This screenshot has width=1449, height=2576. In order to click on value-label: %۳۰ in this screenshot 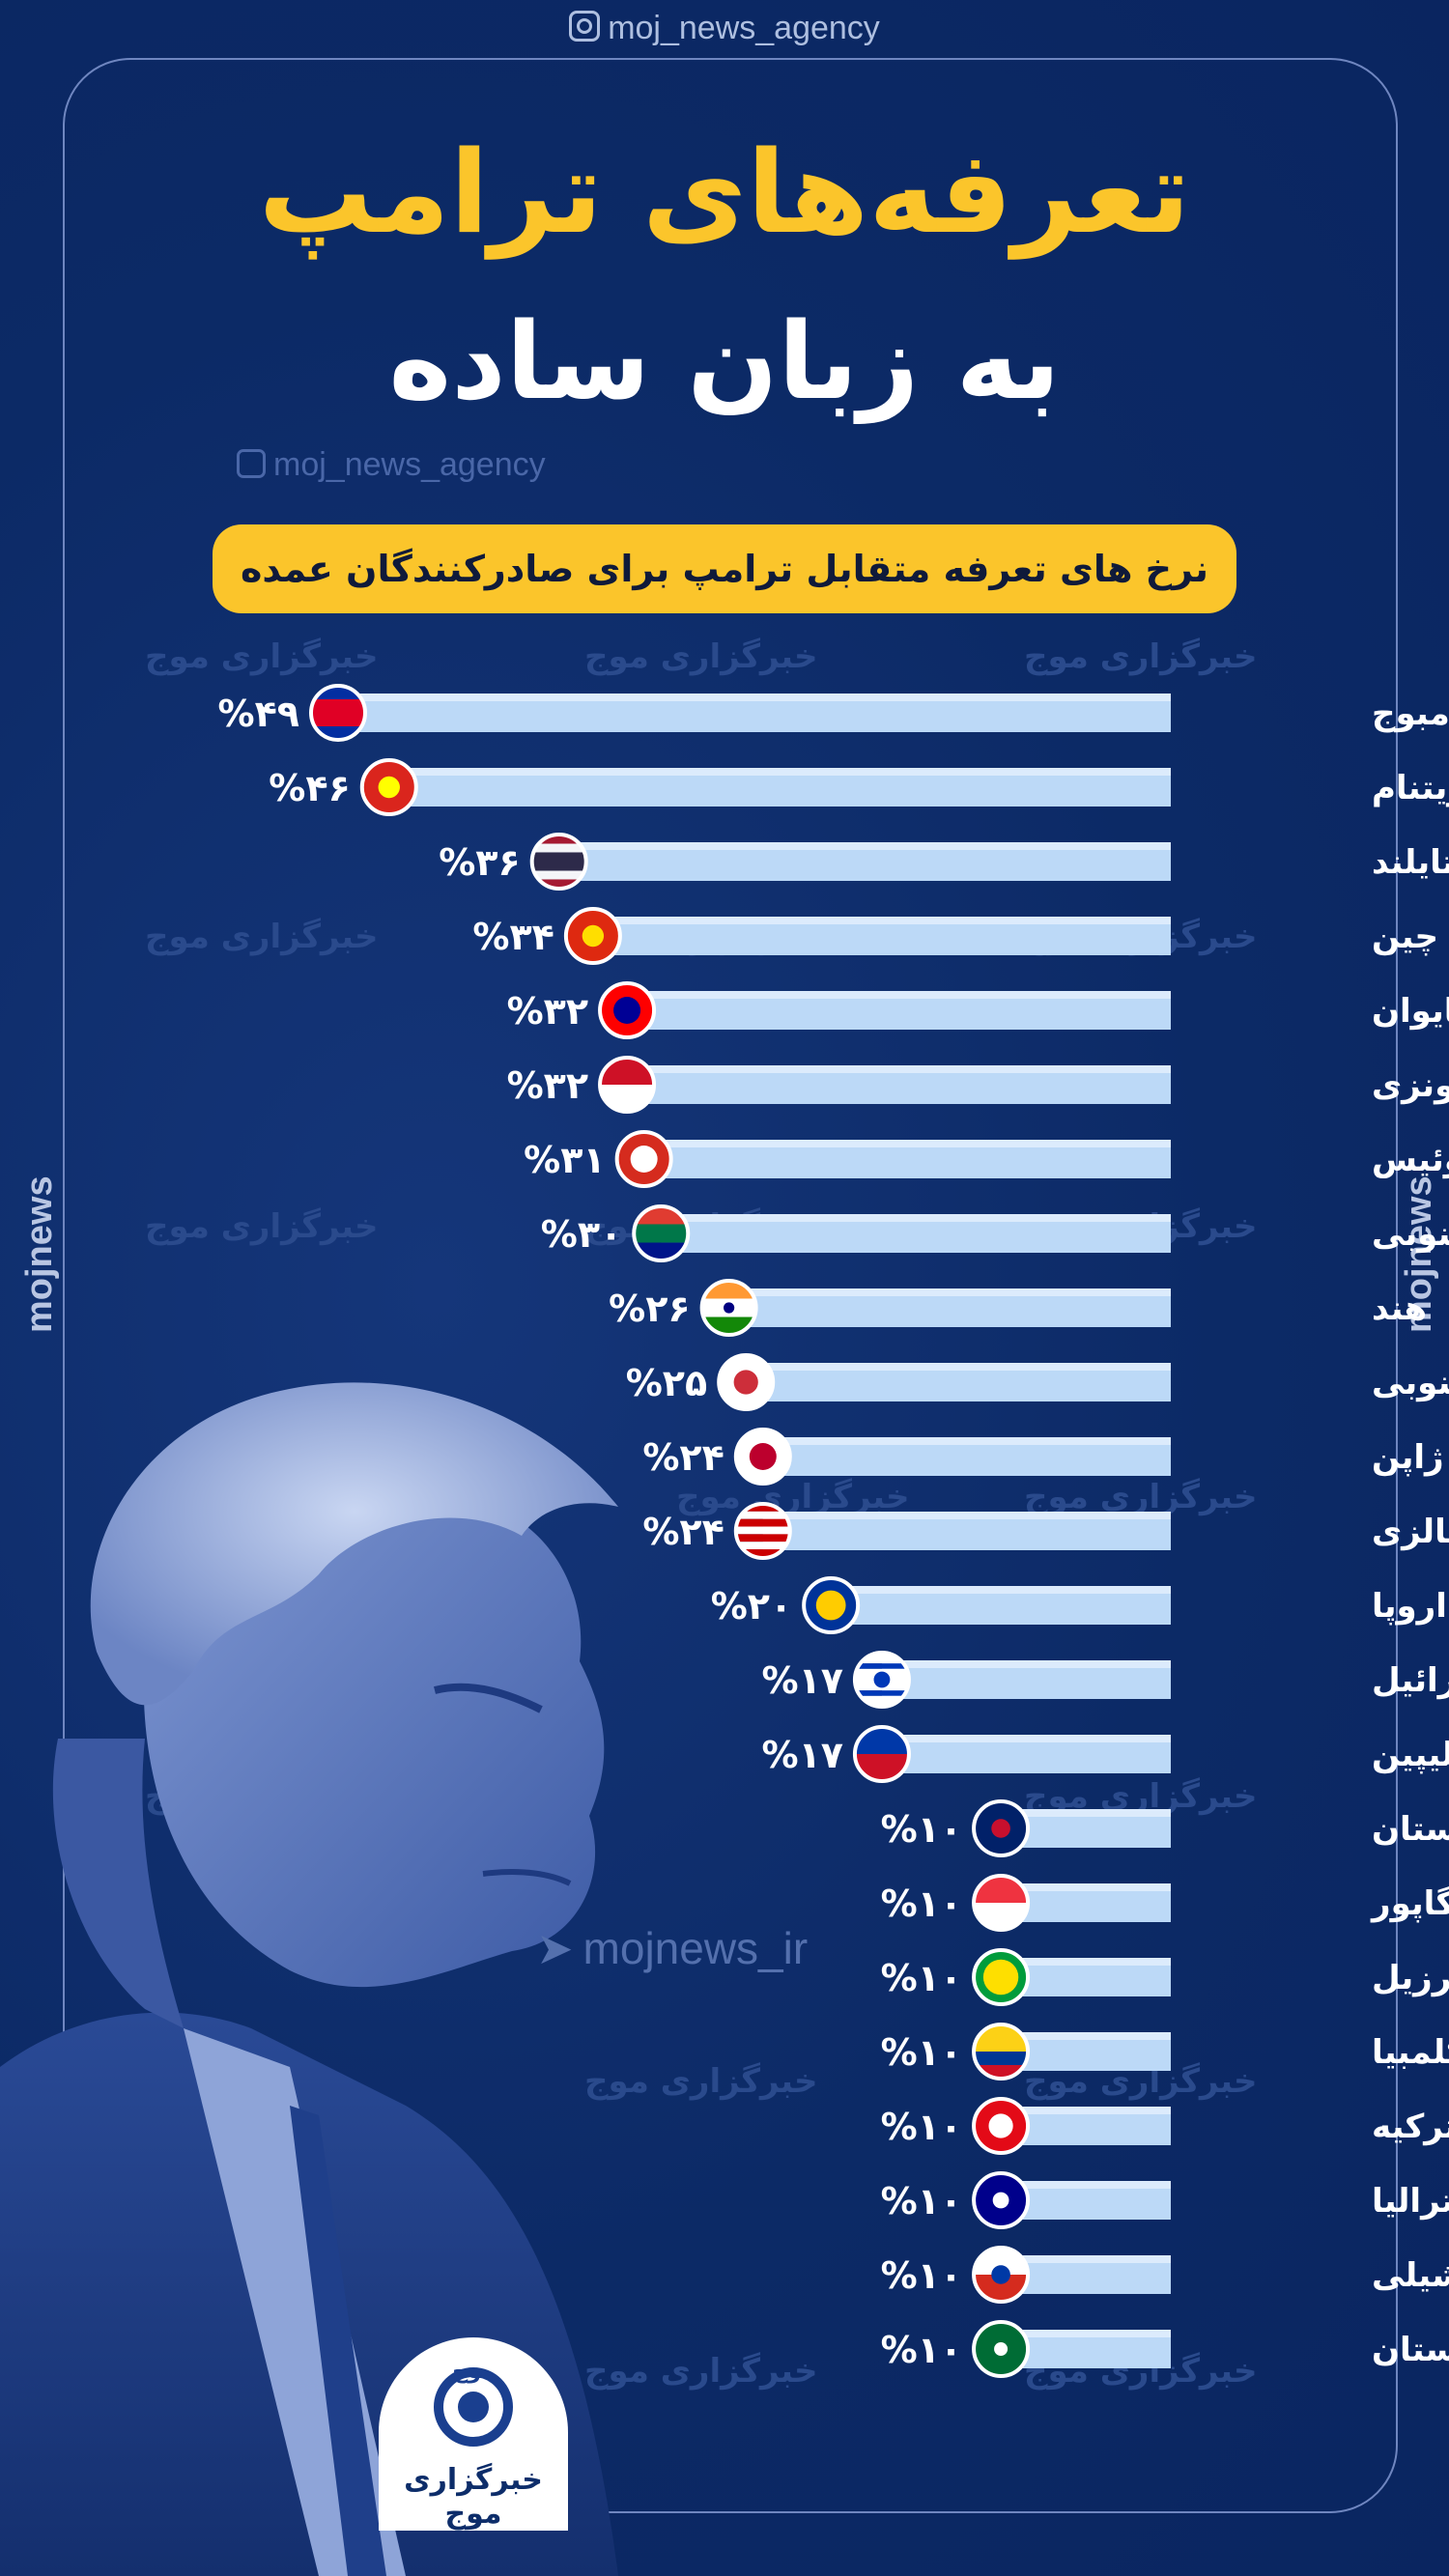, I will do `click(581, 1234)`.